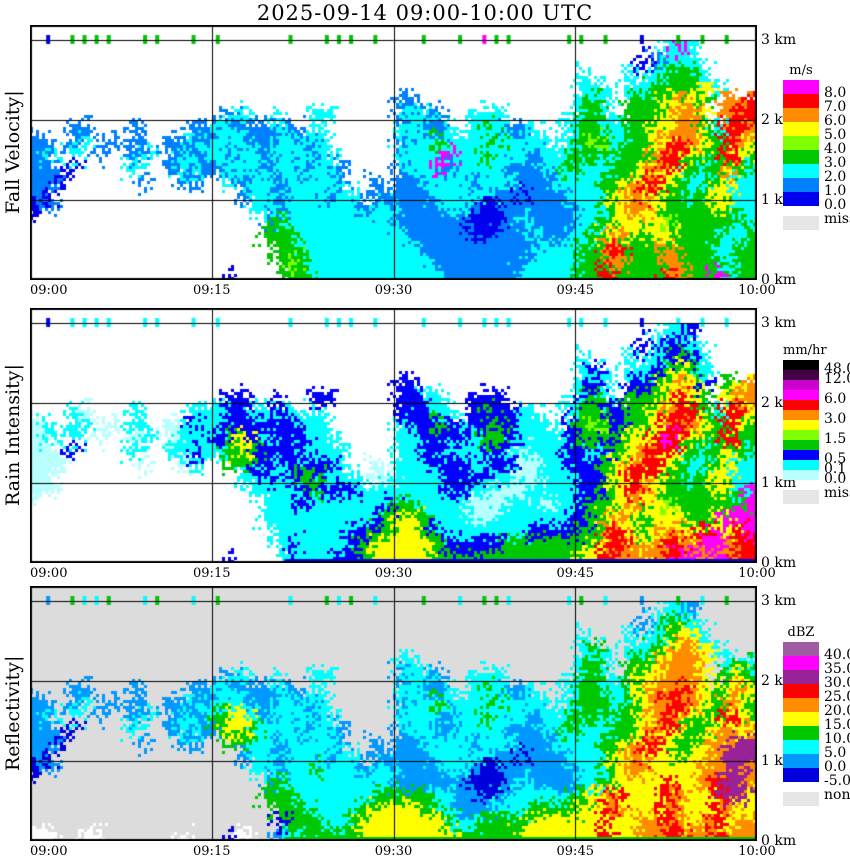 The width and height of the screenshot is (850, 868). Describe the element at coordinates (837, 683) in the screenshot. I see `legend-band-label: 30.0` at that location.